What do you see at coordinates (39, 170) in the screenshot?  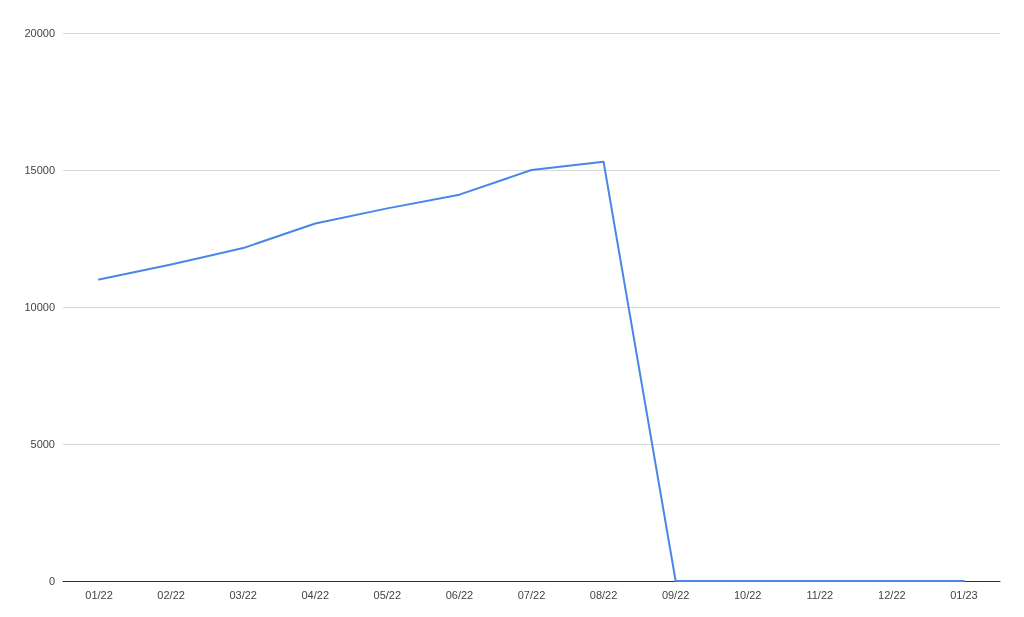 I see `y-tick-label: 15000` at bounding box center [39, 170].